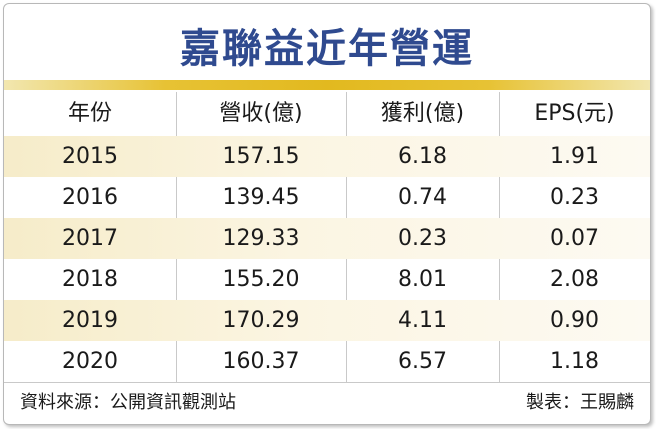  Describe the element at coordinates (327, 402) in the screenshot. I see `table-footer: 資料來源：公開資訊觀測站 製表：王賜麟` at that location.